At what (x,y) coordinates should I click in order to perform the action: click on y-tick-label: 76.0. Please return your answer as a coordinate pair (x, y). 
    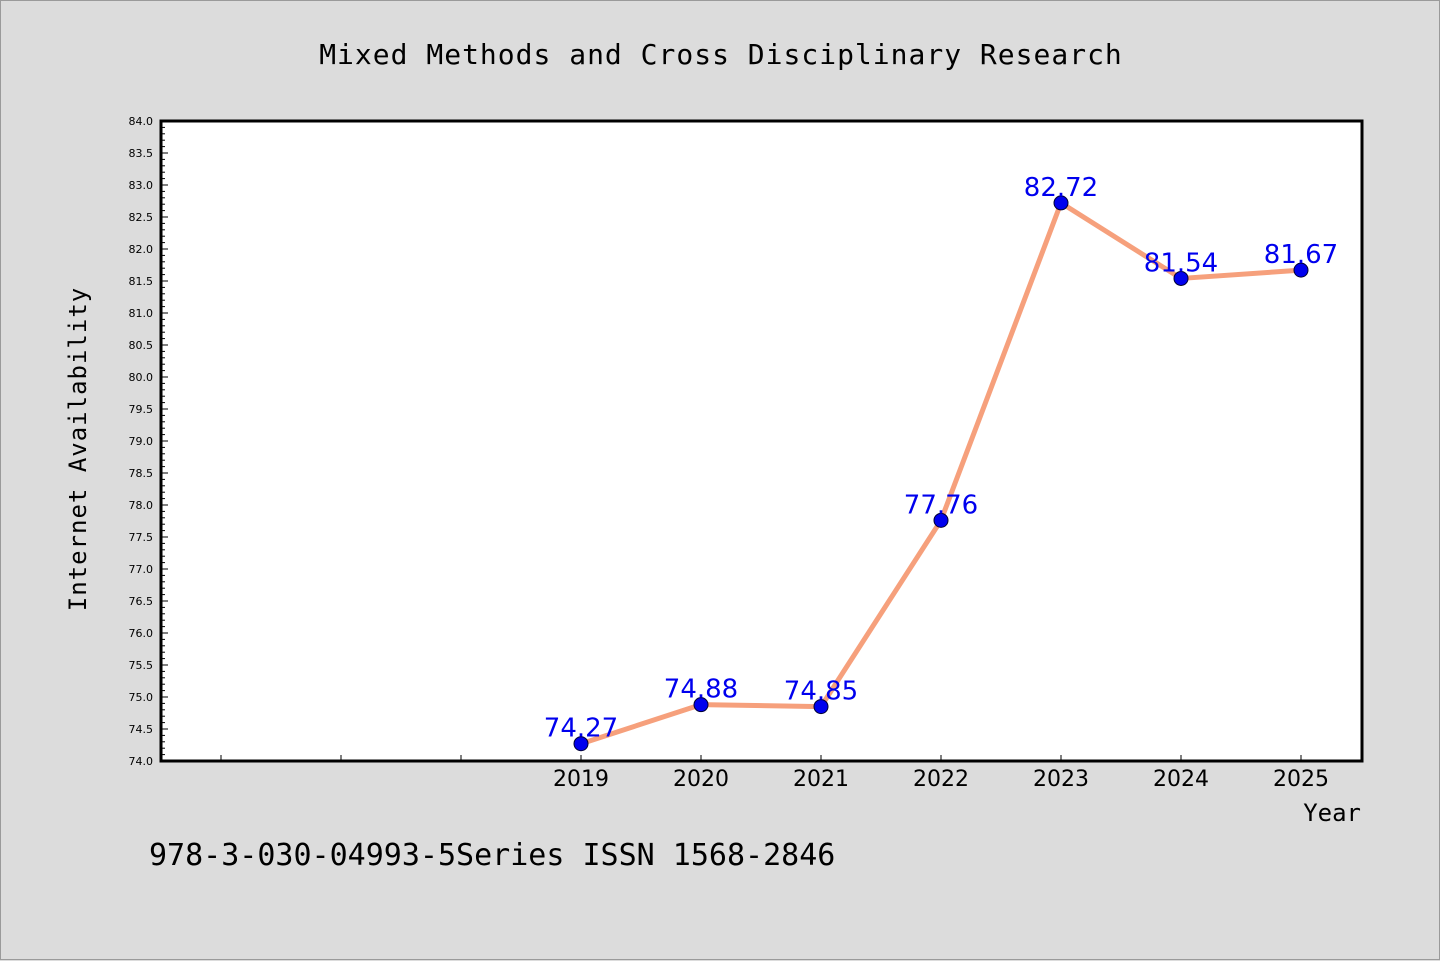
    Looking at the image, I should click on (141, 633).